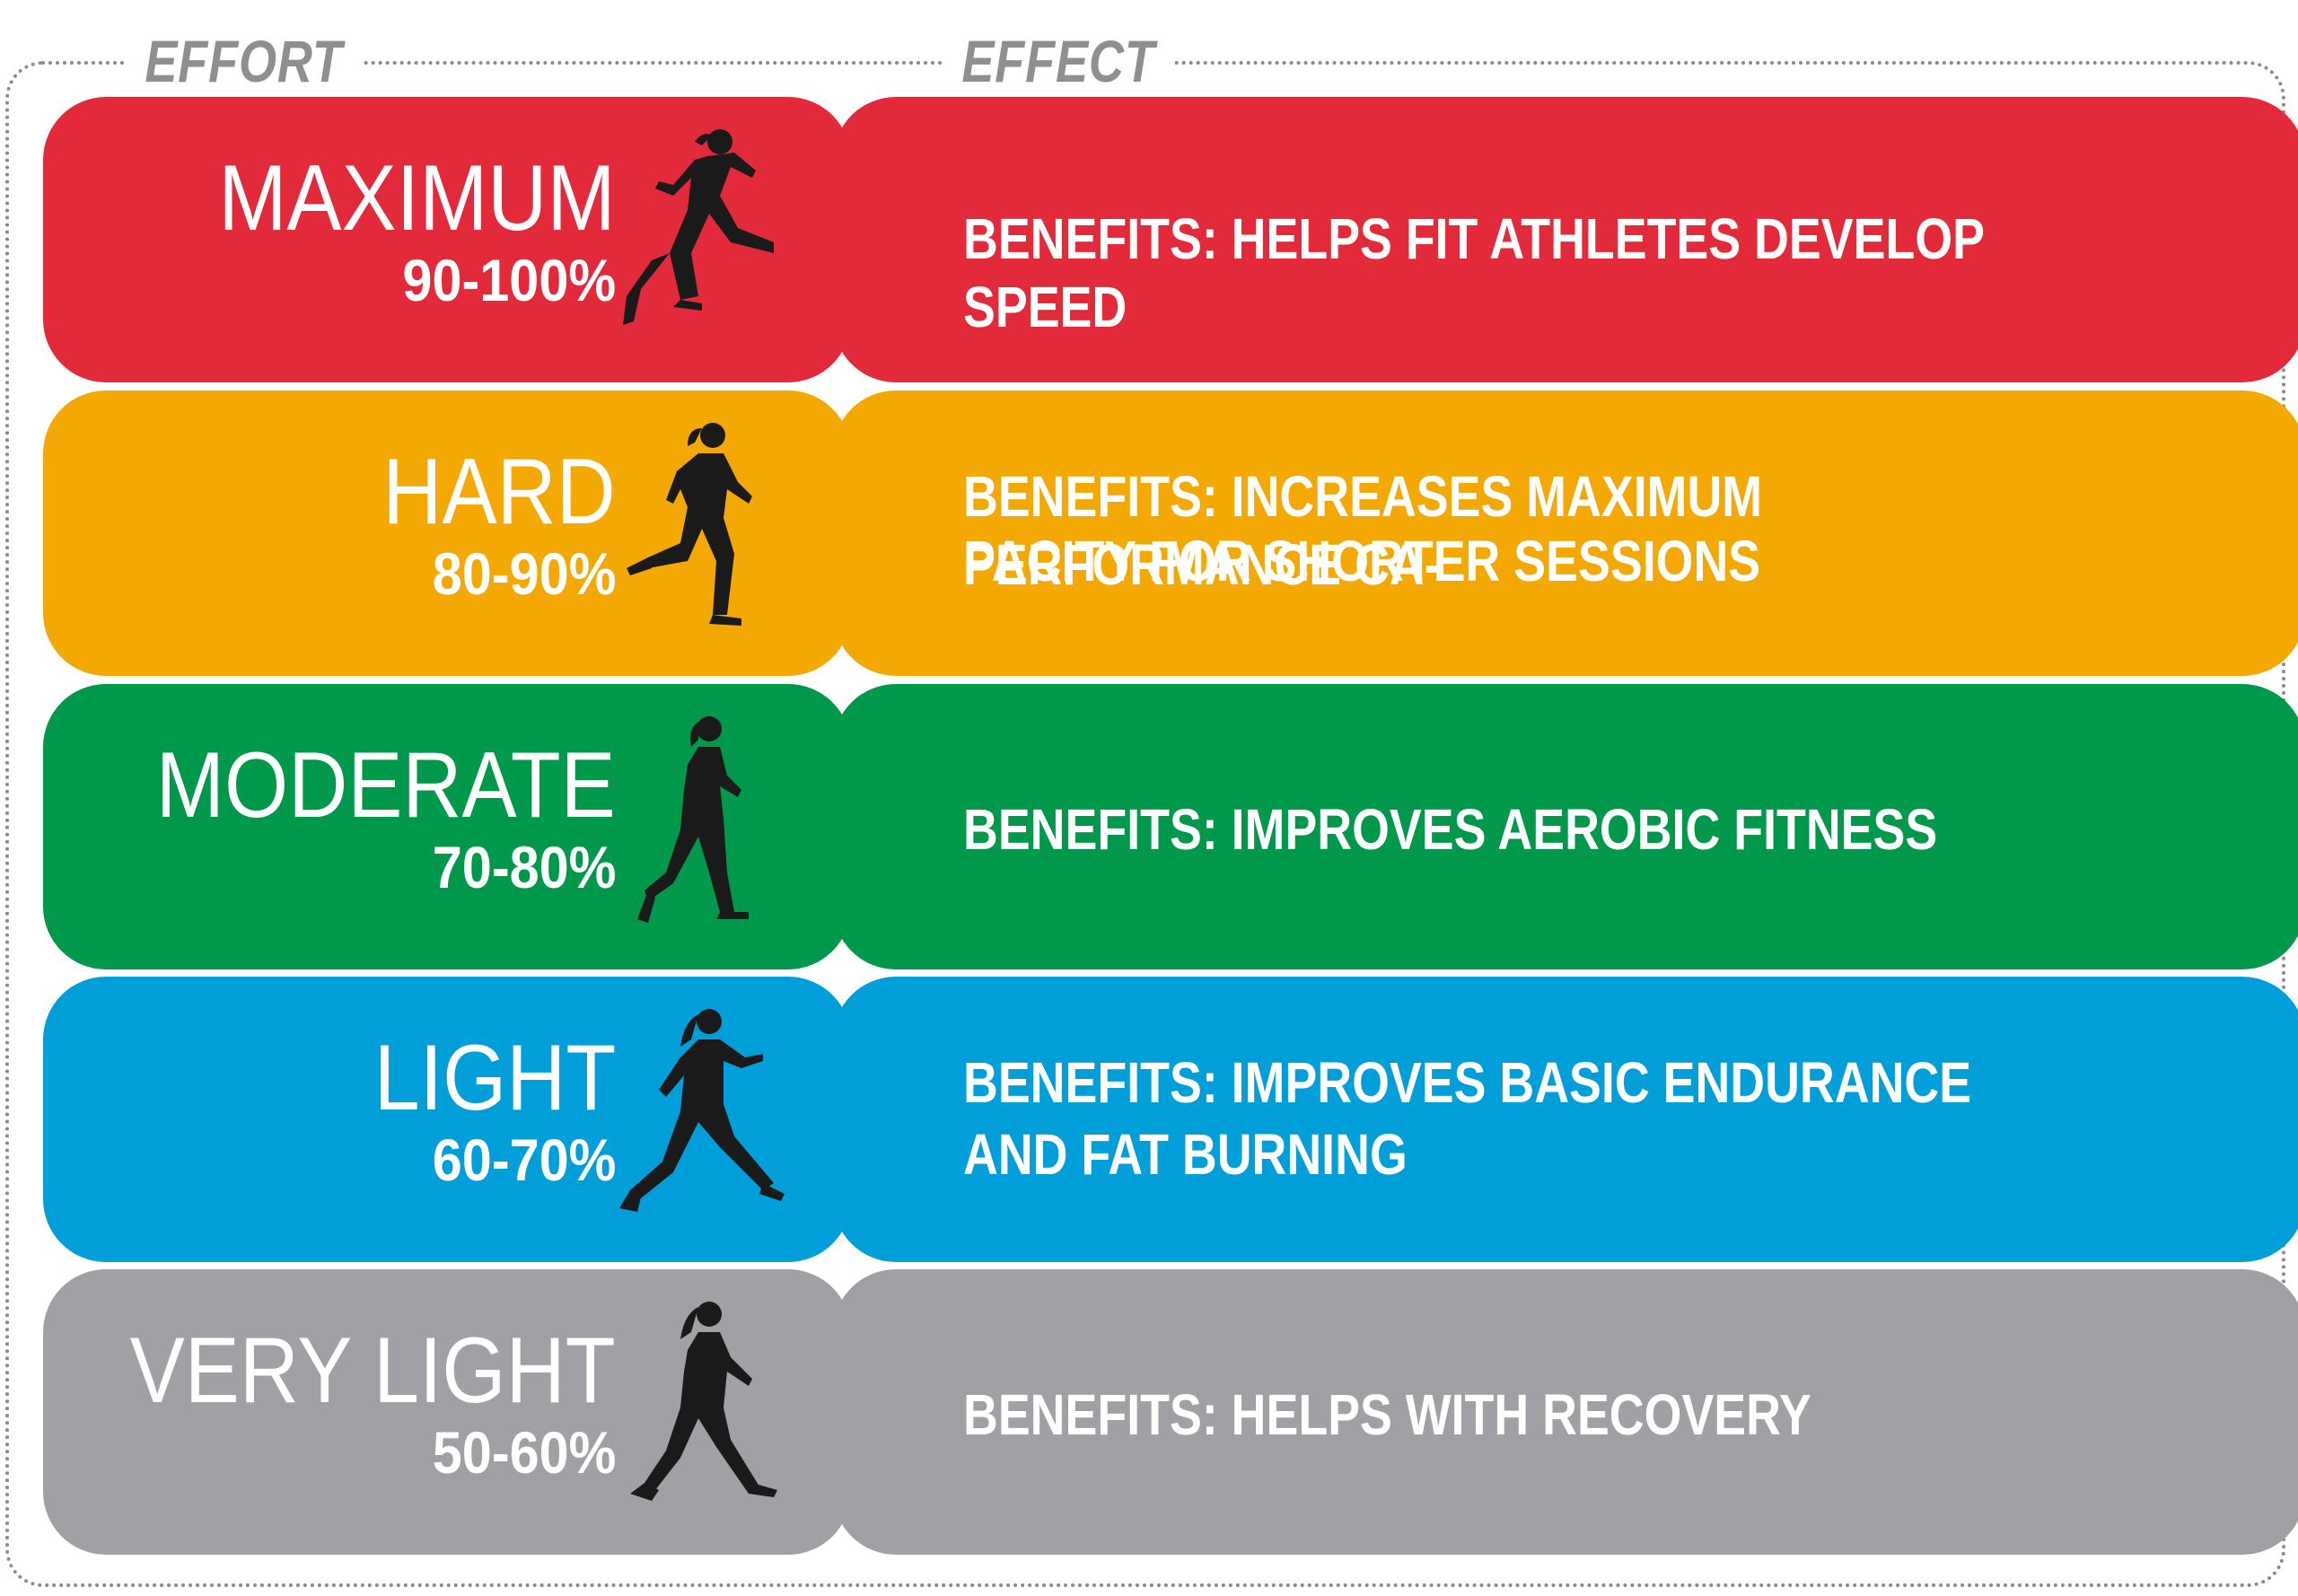 This screenshot has height=1596, width=2298. I want to click on benefit-line-1: BENEFITS: IMPROVES AEROBIC FITNESS, so click(1450, 829).